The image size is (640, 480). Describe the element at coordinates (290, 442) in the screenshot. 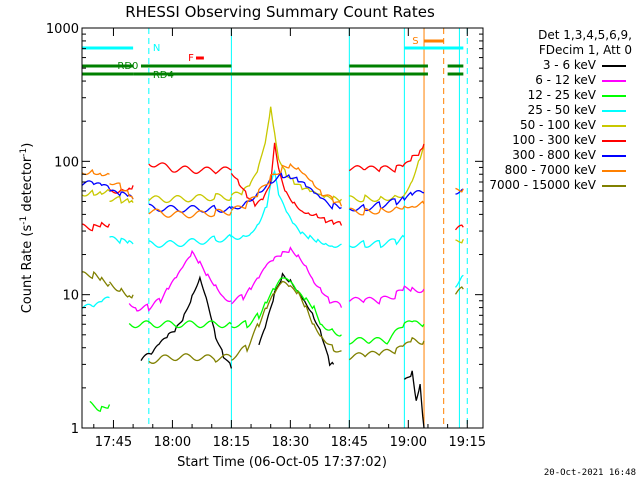

I see `x-tick-label: 18:30` at that location.